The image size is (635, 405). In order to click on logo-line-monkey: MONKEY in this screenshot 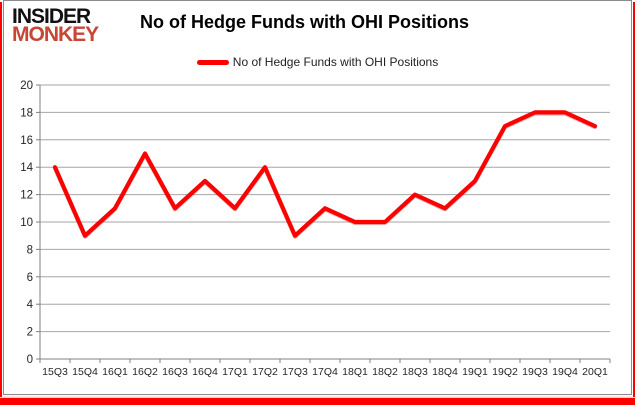, I will do `click(55, 34)`.